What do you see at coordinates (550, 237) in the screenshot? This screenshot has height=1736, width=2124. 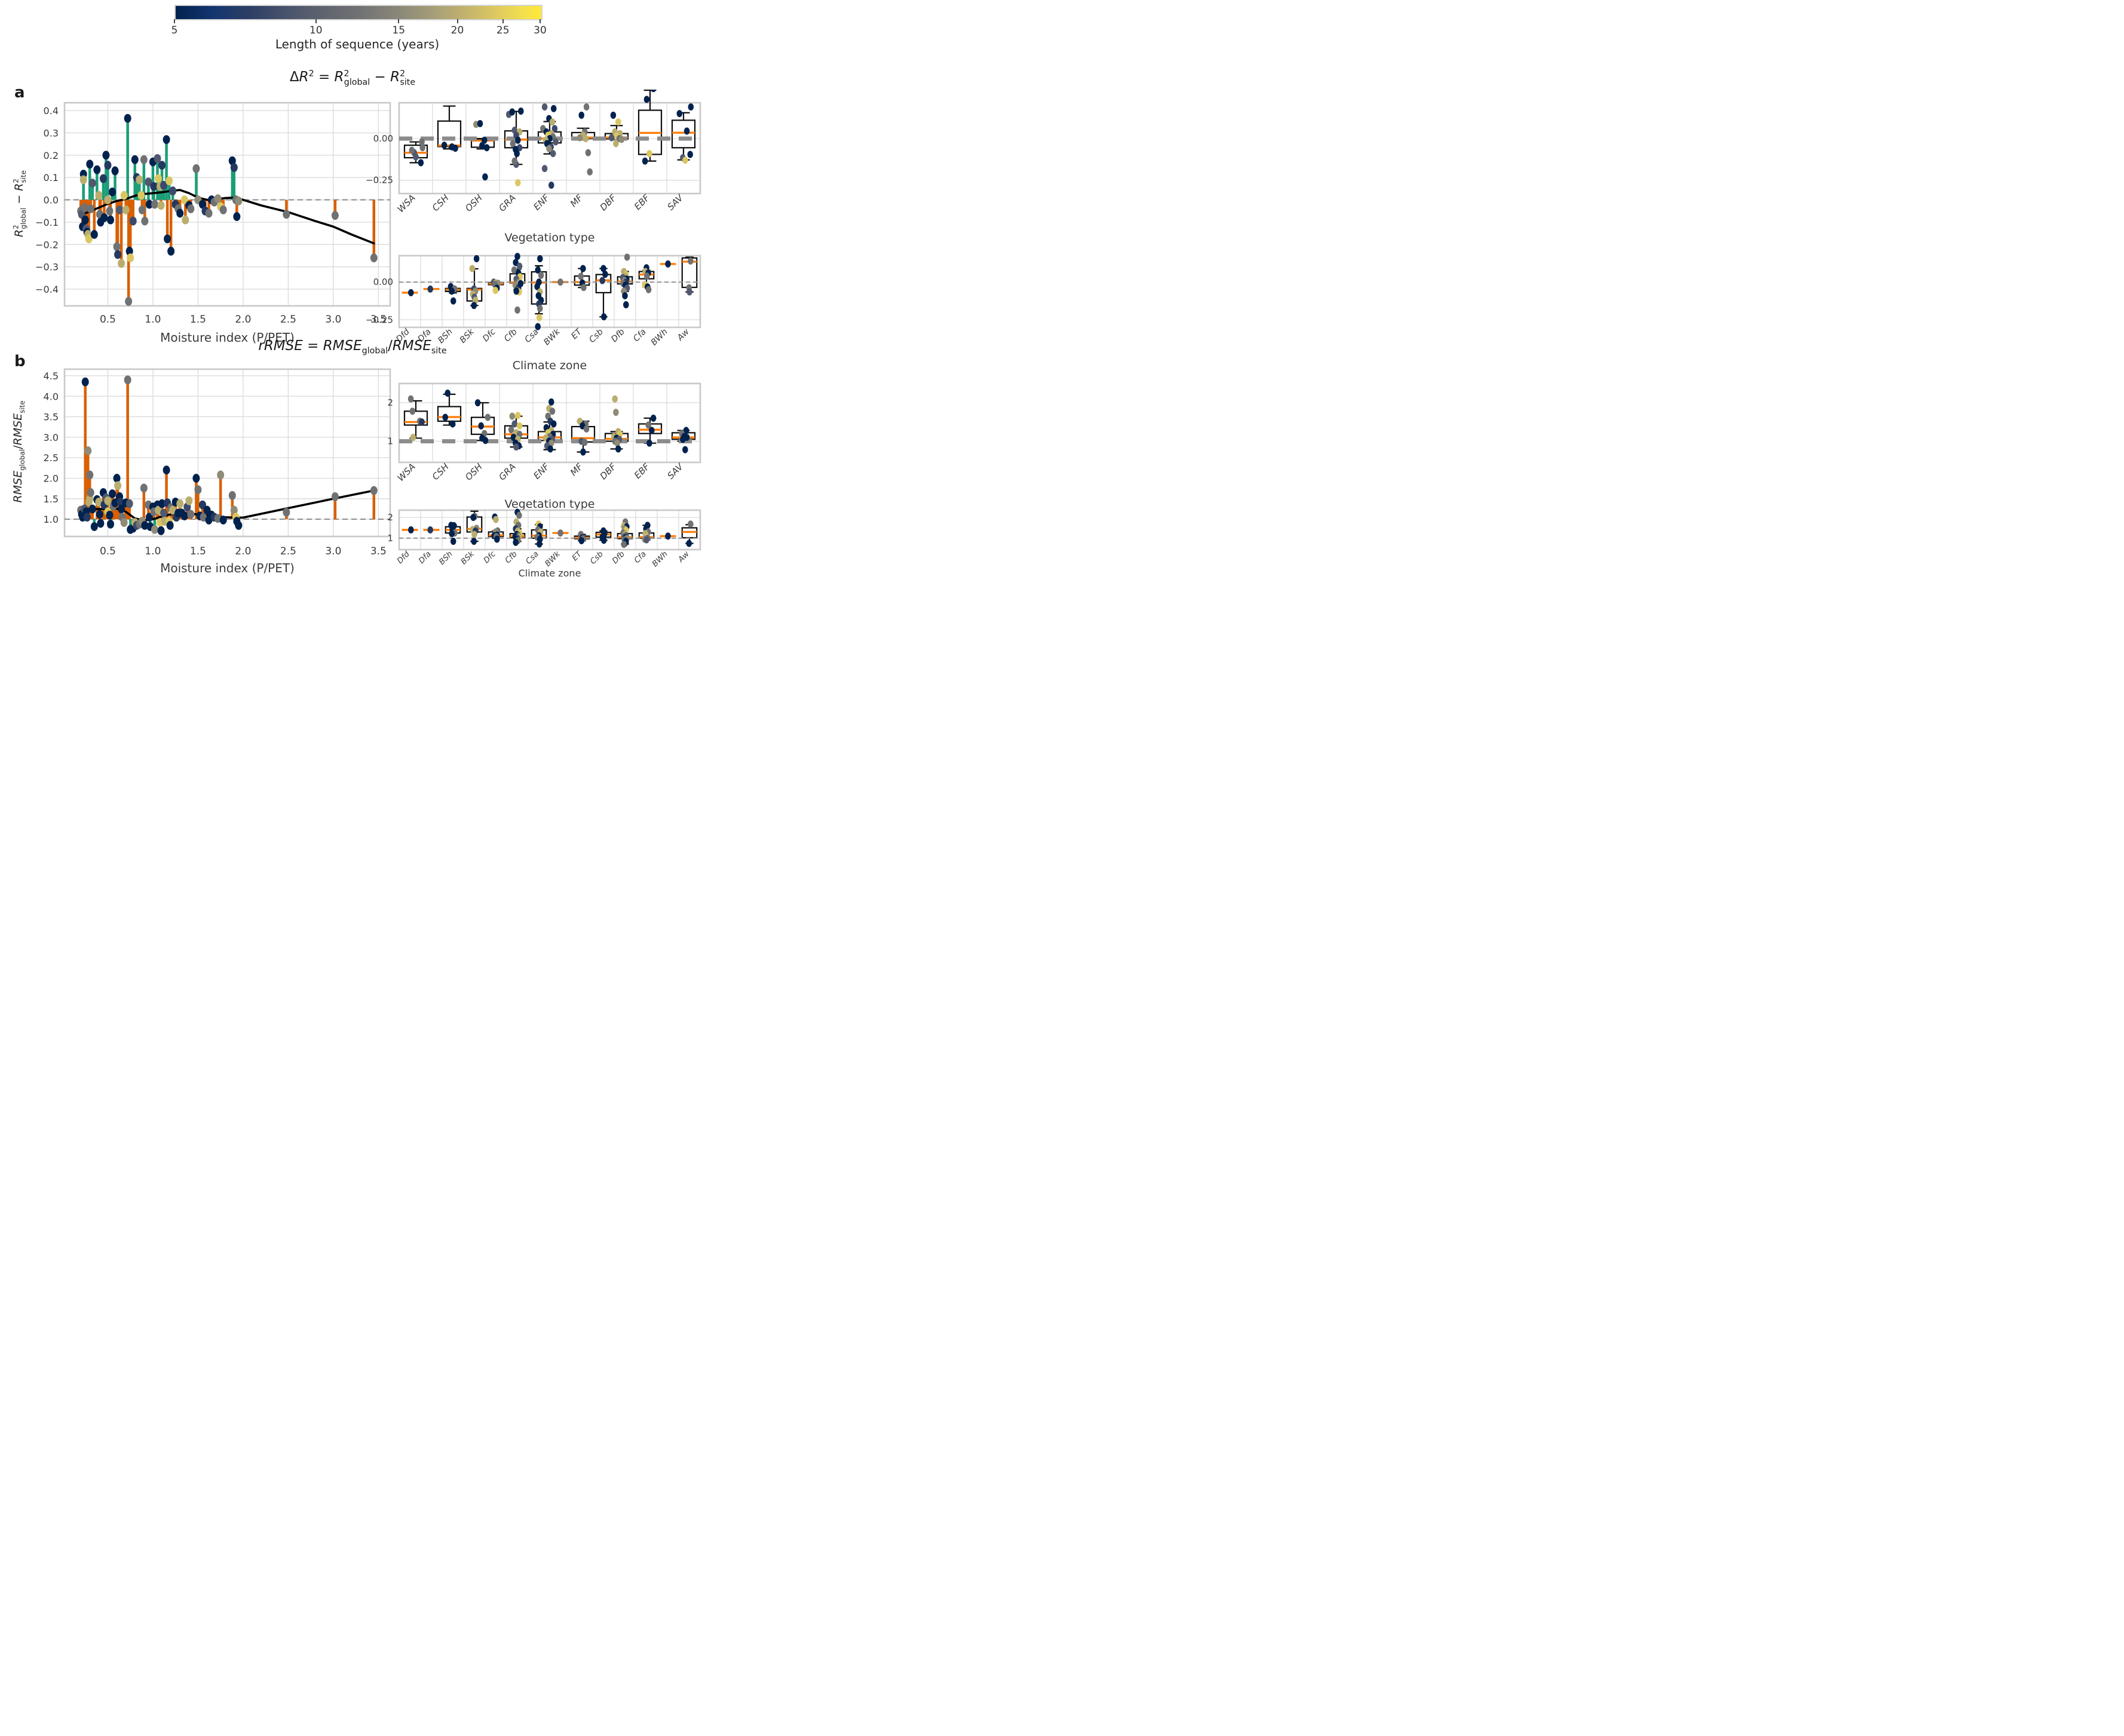 I see `xlabel-a-veg: Vegetation type` at bounding box center [550, 237].